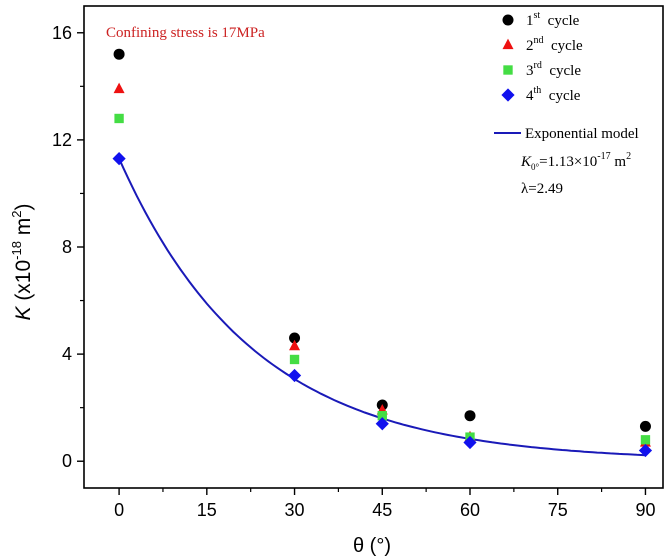 The height and width of the screenshot is (558, 665). I want to click on legend-label: 2nd cycle, so click(554, 44).